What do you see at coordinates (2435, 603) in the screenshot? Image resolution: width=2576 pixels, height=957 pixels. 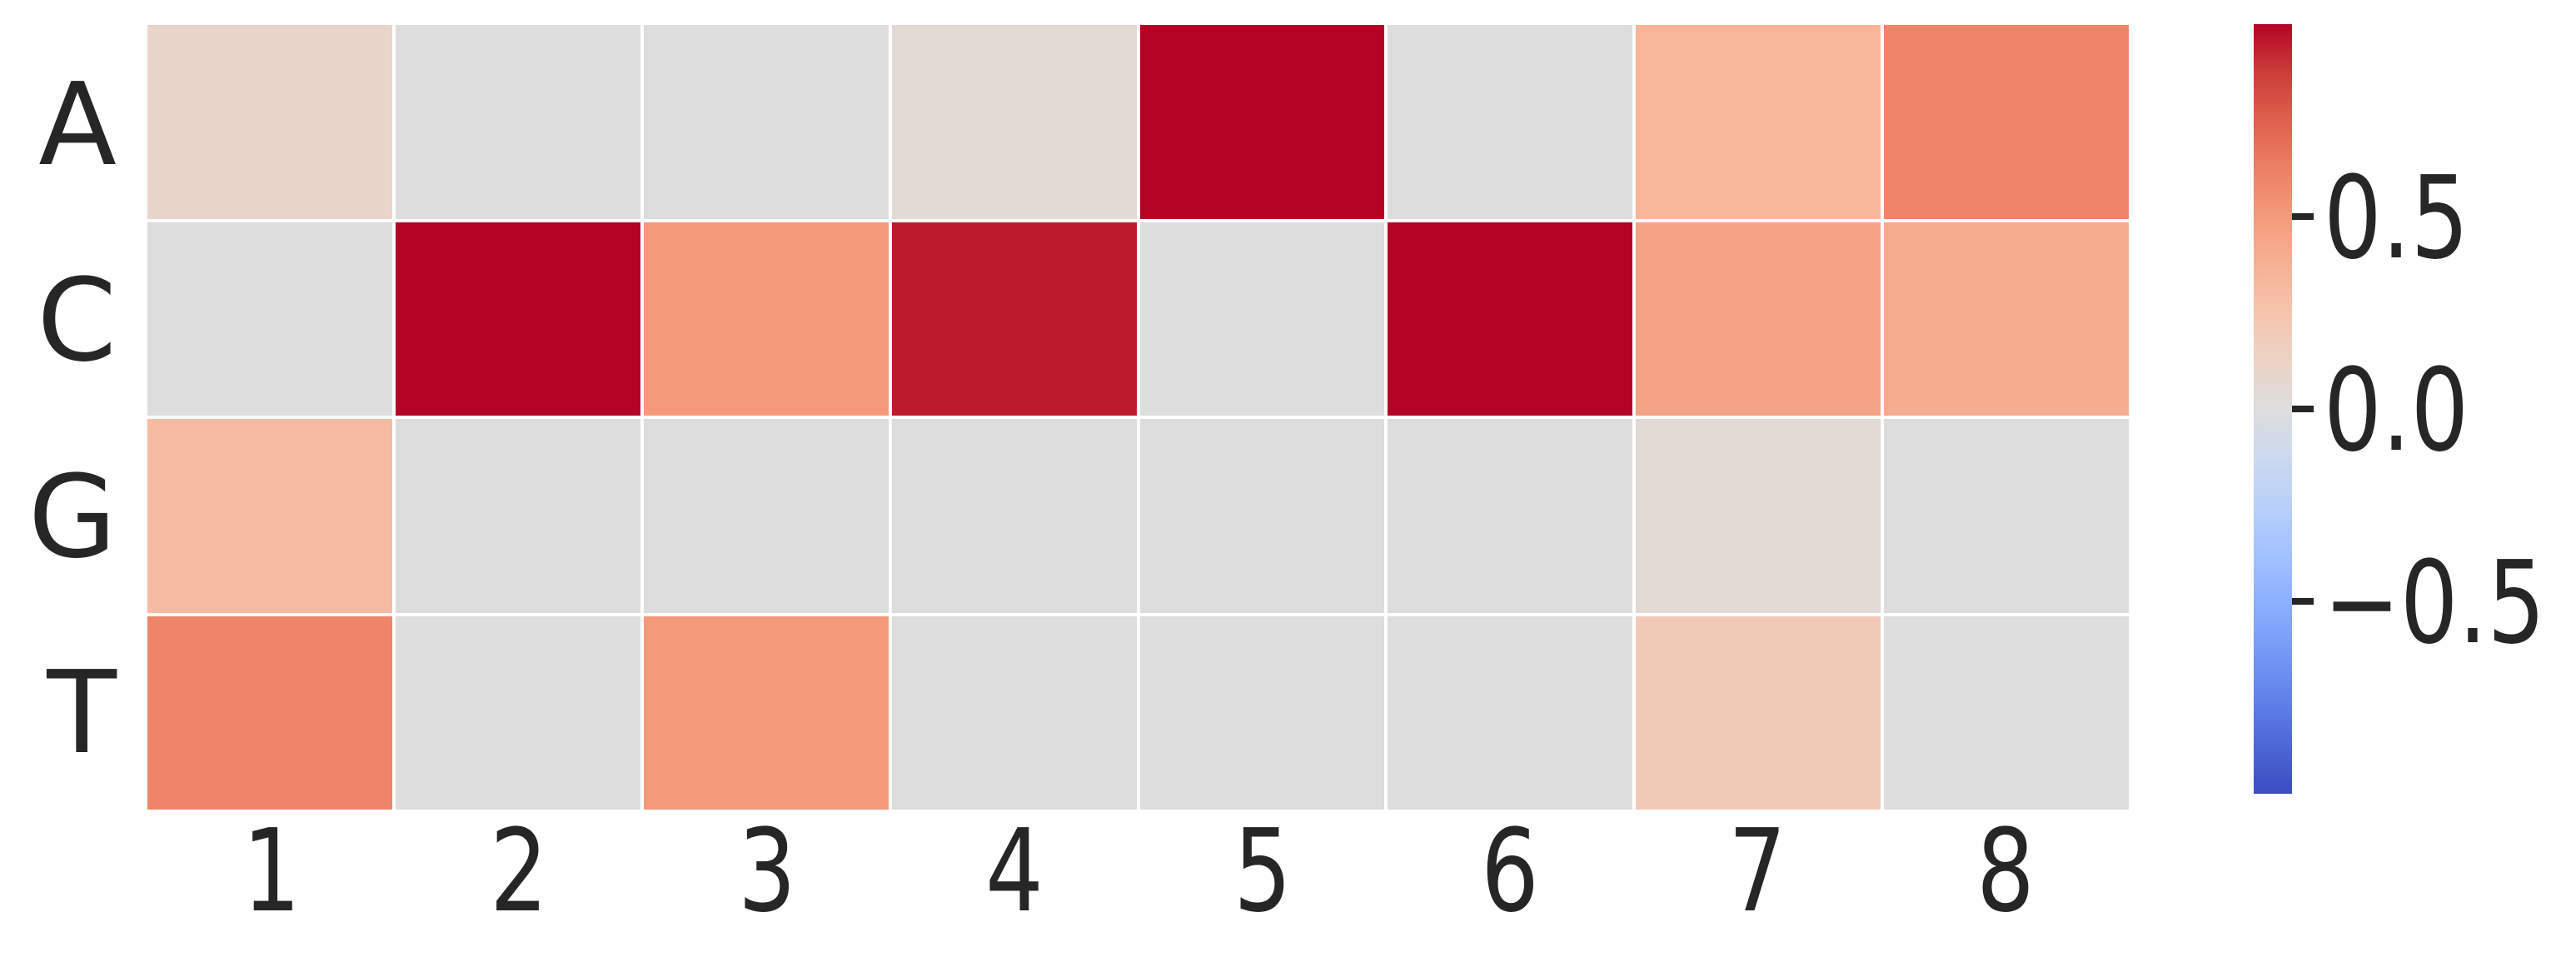 I see `colorbar-tick-label--0.5: −0.5` at bounding box center [2435, 603].